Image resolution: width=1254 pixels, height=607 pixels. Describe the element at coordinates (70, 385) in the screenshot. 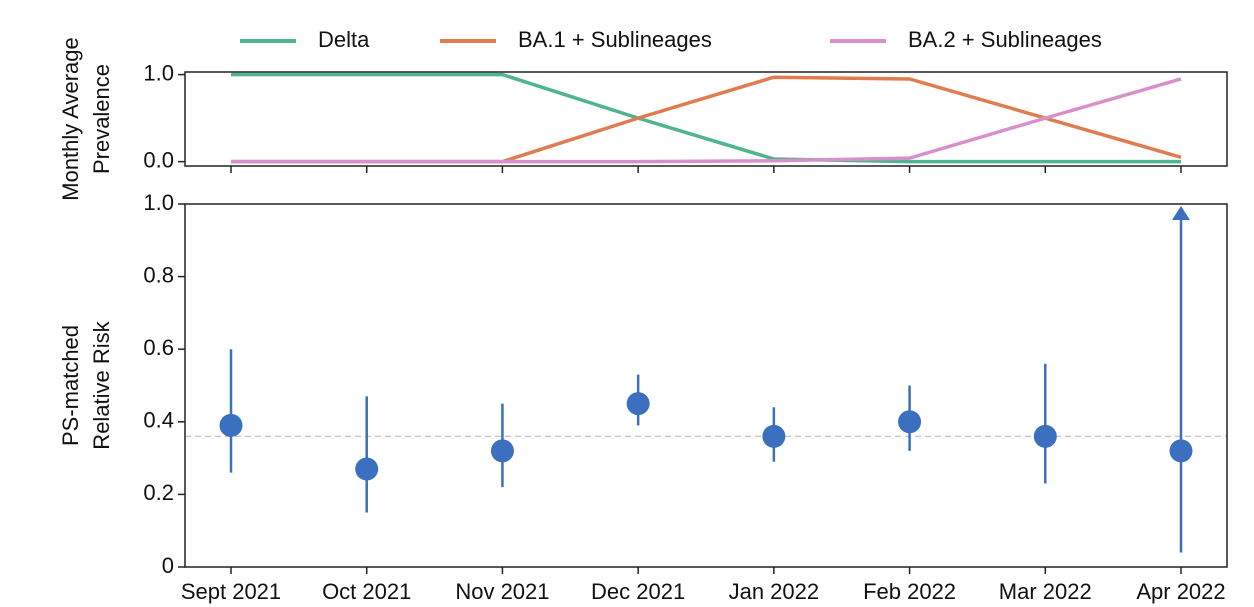

I see `y-axis-label: PS-matched` at that location.